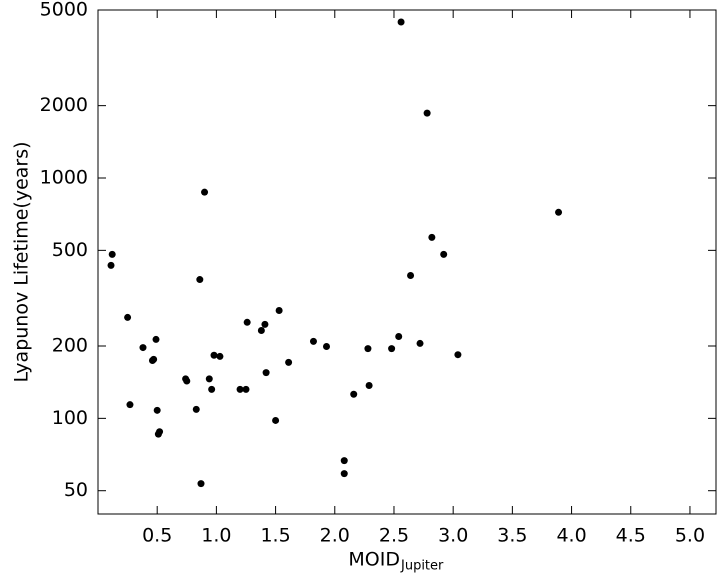 The height and width of the screenshot is (581, 728). I want to click on x-tick-label: 2.5, so click(394, 536).